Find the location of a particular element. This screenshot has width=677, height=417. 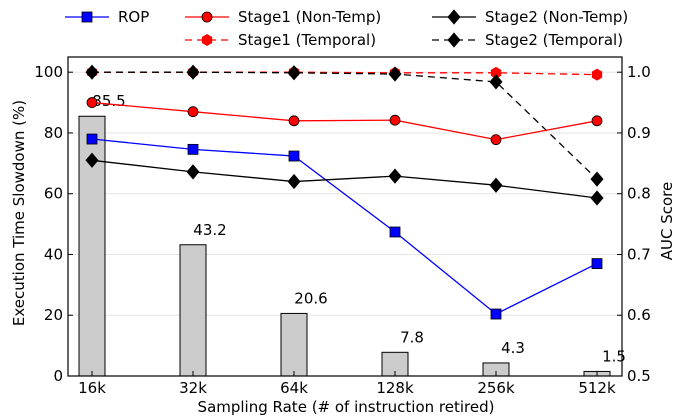

bar-value-label: 20.6 is located at coordinates (310, 298).